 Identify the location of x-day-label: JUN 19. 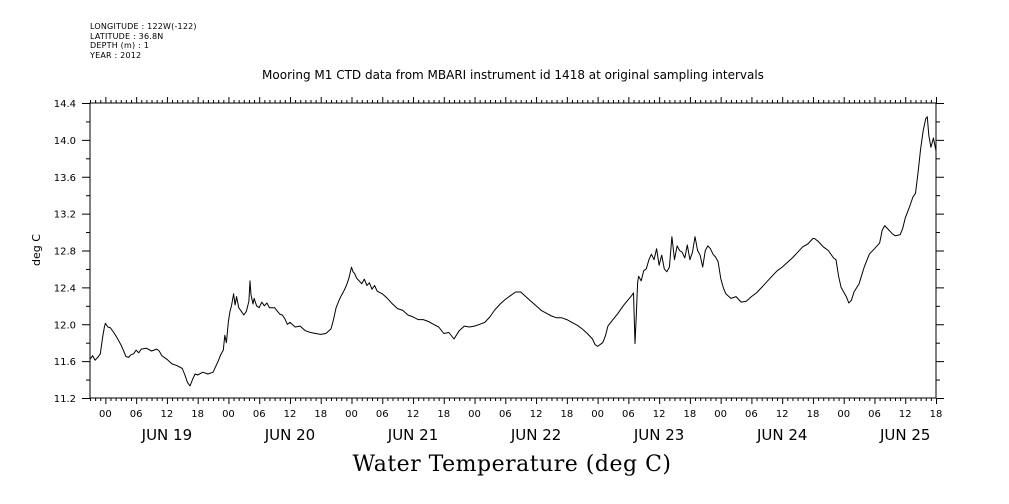
(166, 435).